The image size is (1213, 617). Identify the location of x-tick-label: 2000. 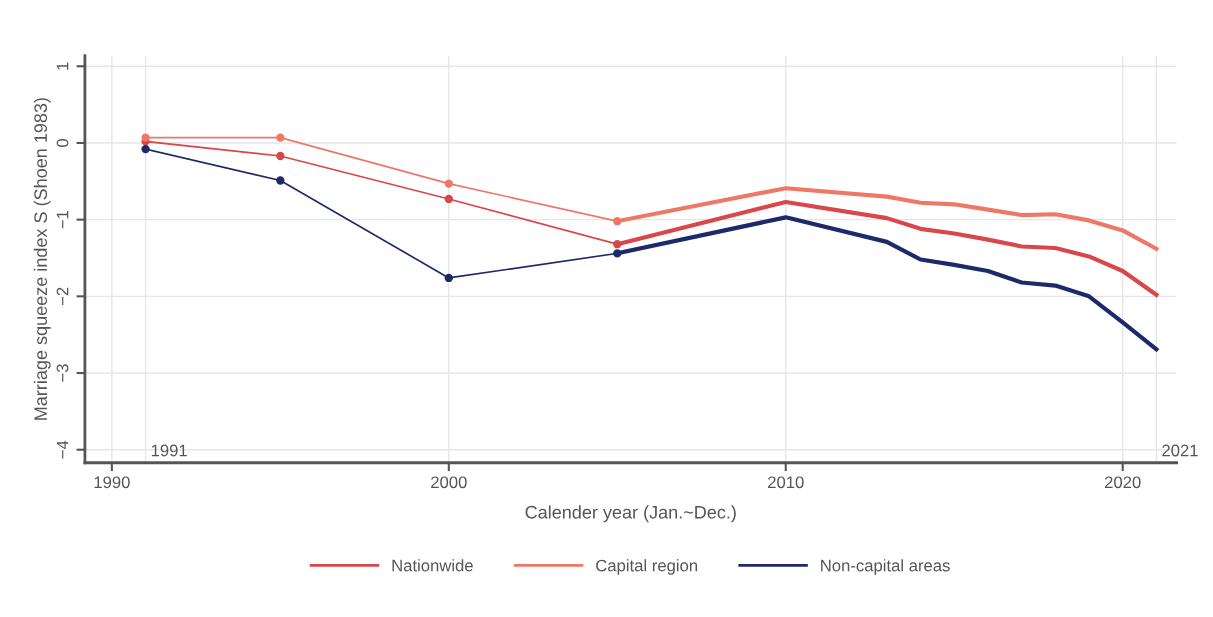
(449, 482).